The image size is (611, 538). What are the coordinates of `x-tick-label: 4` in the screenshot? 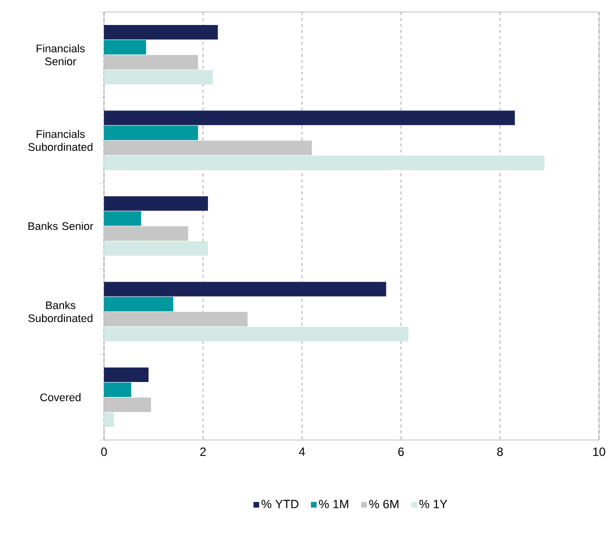 It's located at (301, 452).